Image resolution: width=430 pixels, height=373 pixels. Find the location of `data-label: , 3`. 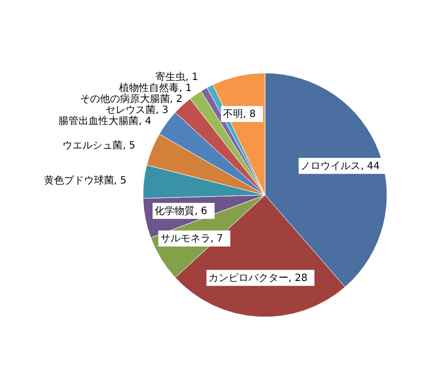

data-label: , 3 is located at coordinates (162, 110).